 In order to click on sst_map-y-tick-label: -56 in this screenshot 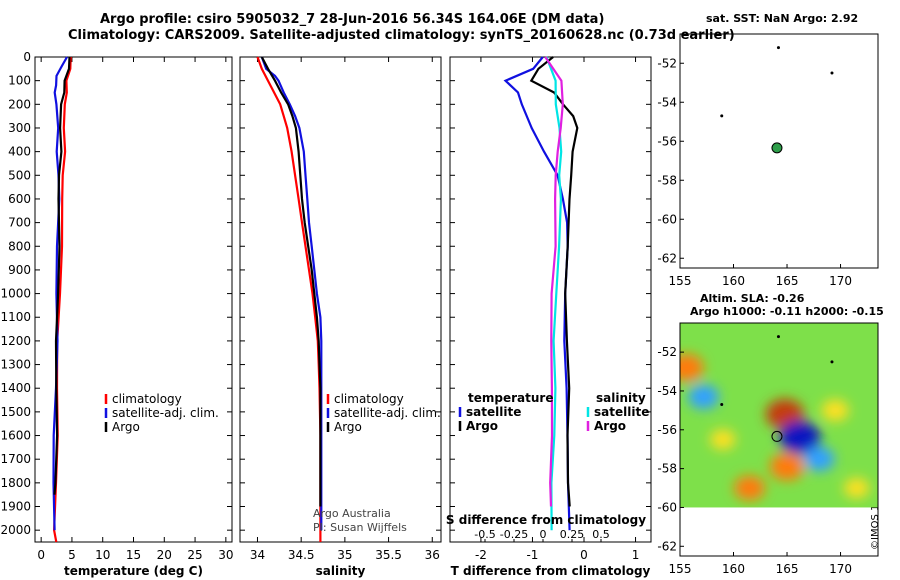, I will do `click(667, 141)`.